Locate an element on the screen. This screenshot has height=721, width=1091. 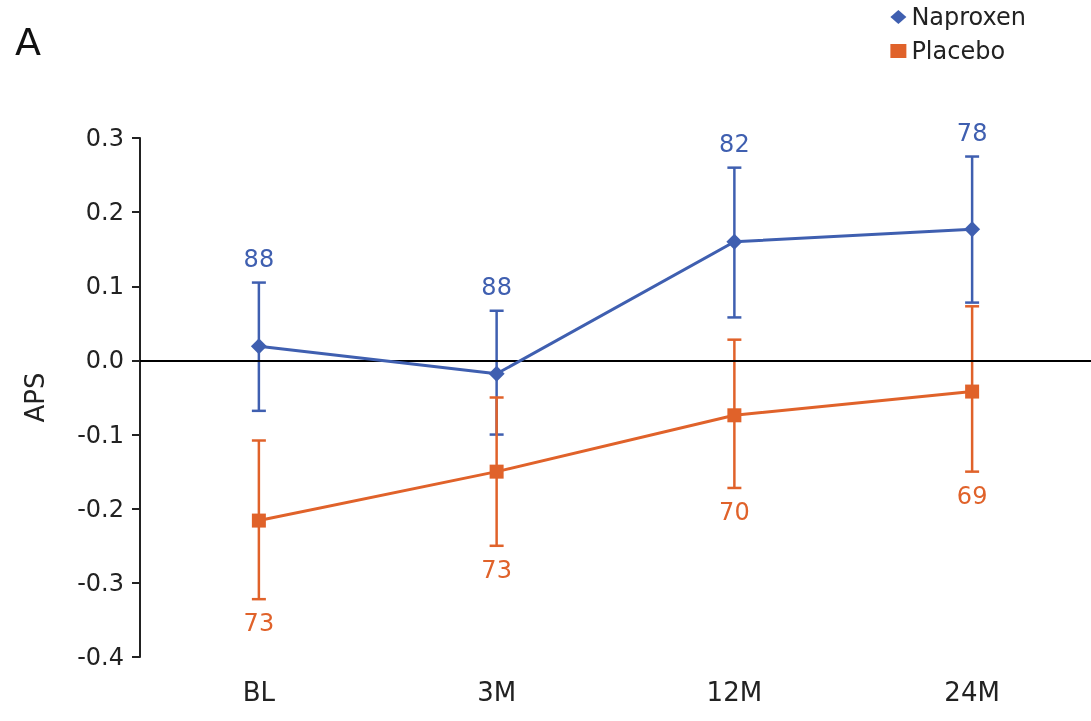
x-tick-label: 24M is located at coordinates (972, 692).